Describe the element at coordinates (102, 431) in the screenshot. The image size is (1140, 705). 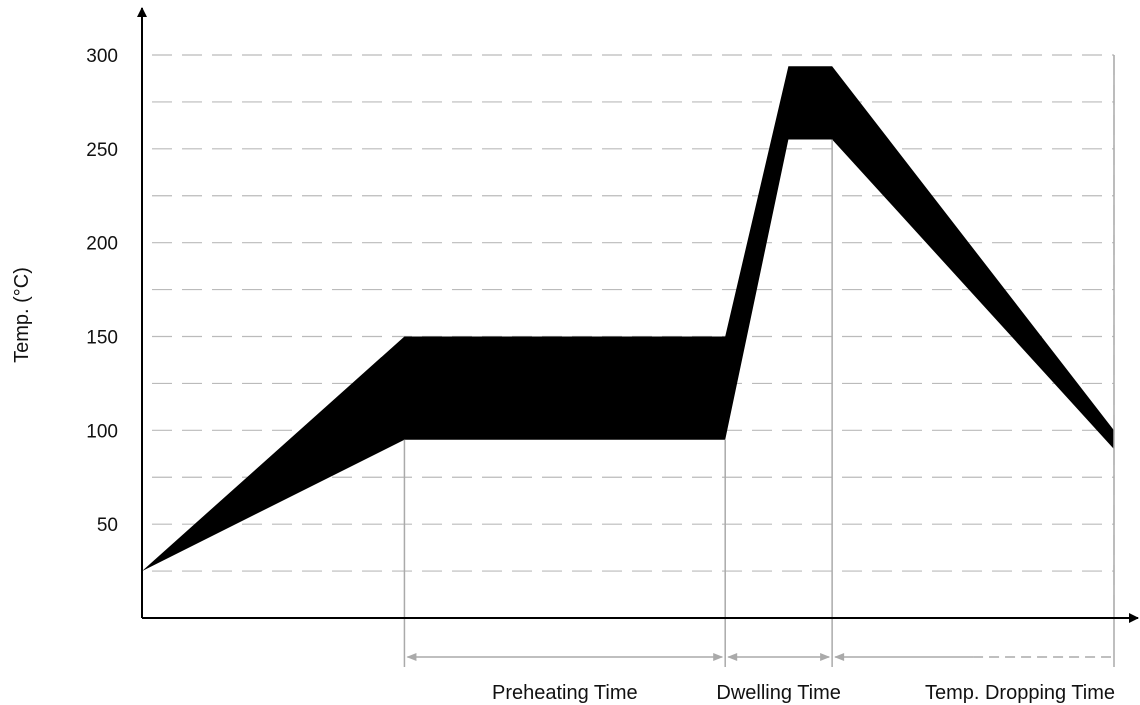
I see `y-tick-label-100: 100` at that location.